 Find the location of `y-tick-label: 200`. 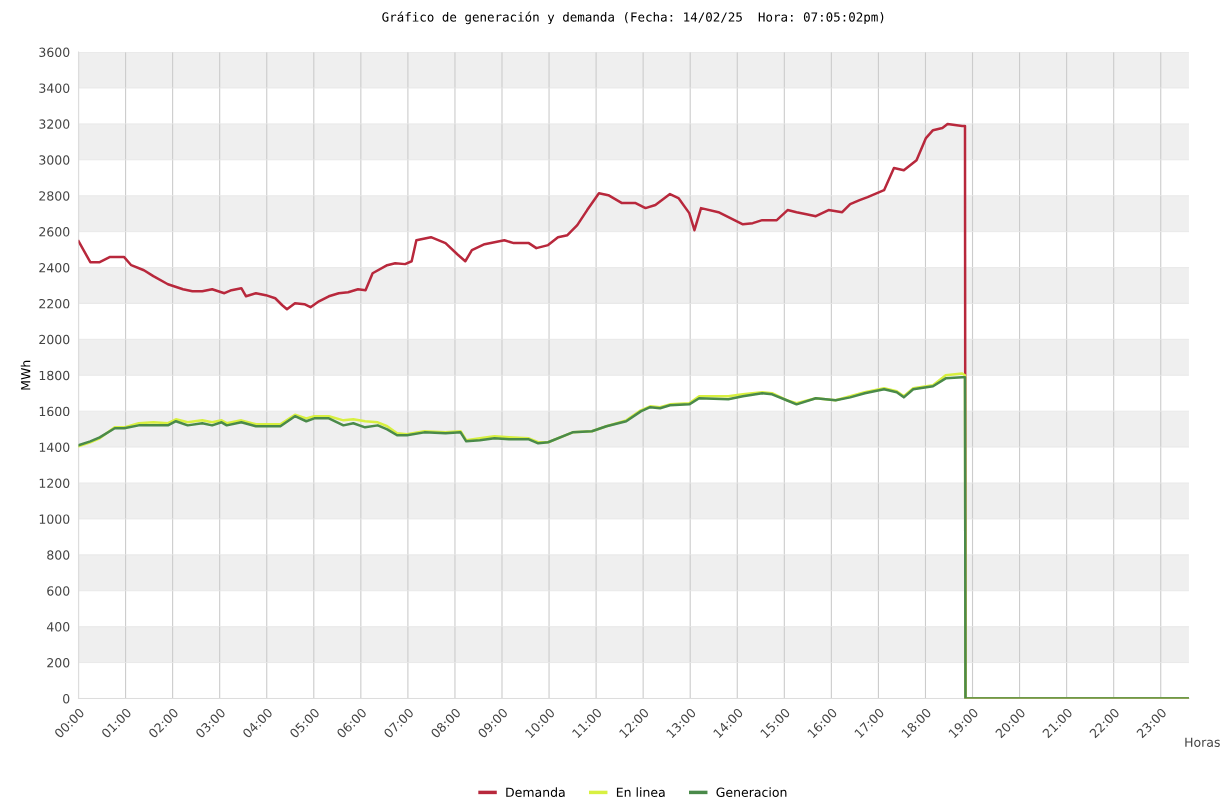

y-tick-label: 200 is located at coordinates (58, 663).